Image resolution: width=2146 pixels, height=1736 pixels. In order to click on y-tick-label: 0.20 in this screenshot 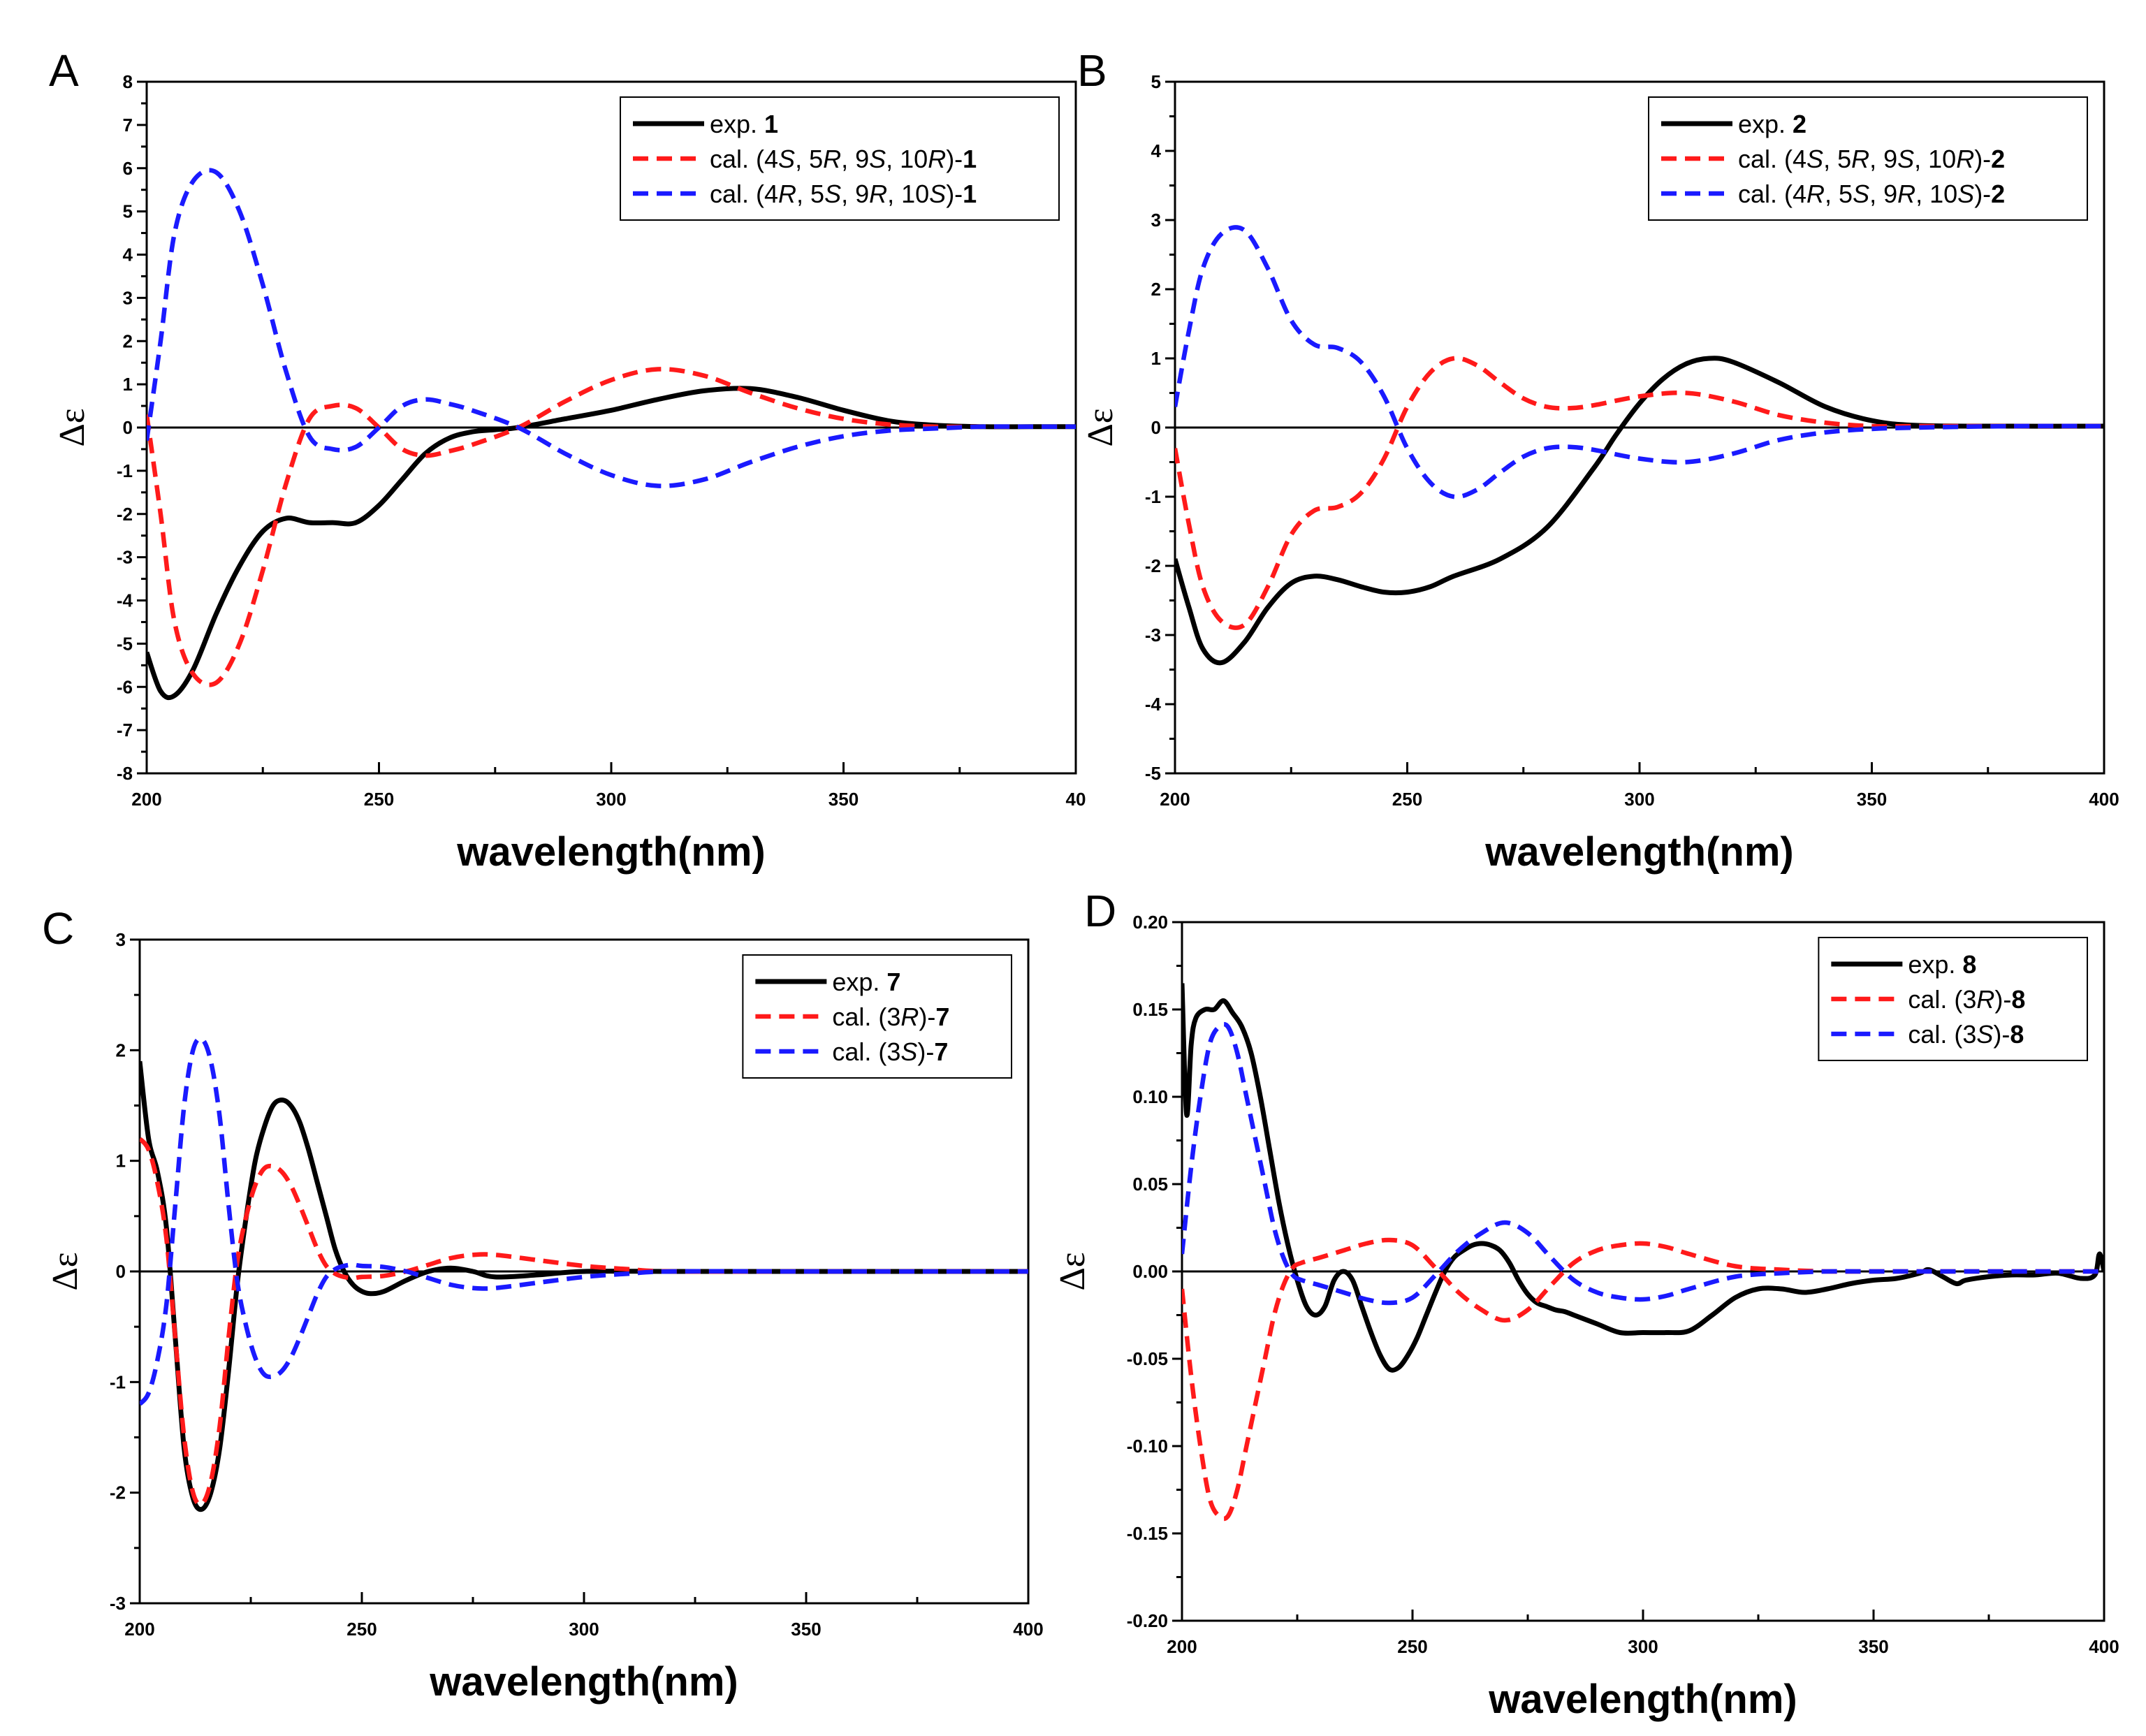, I will do `click(1150, 922)`.